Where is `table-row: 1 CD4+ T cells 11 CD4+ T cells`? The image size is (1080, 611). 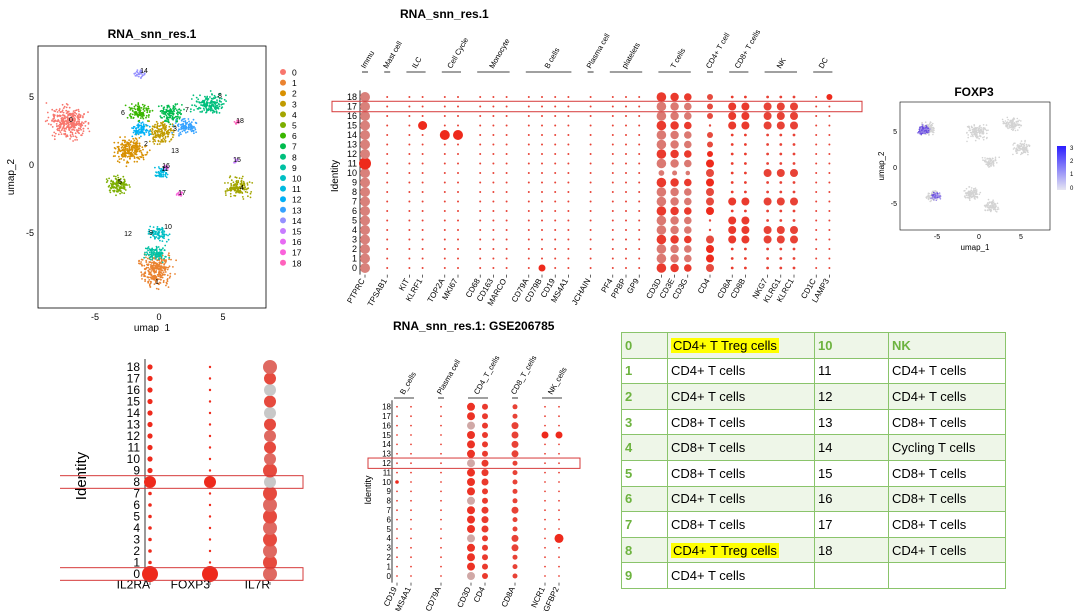 table-row: 1 CD4+ T cells 11 CD4+ T cells is located at coordinates (813, 371).